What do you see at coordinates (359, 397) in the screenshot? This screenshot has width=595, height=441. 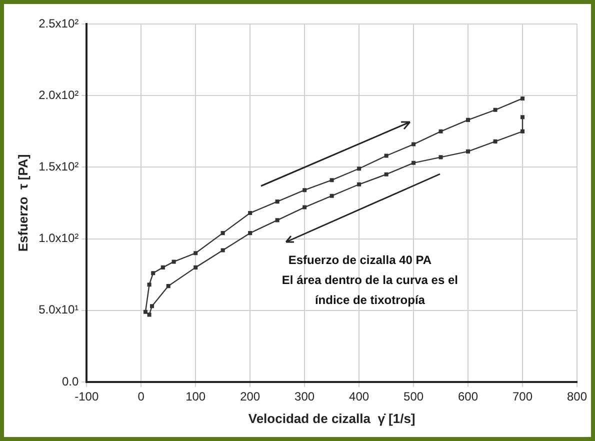 I see `x-tick-label: 400` at bounding box center [359, 397].